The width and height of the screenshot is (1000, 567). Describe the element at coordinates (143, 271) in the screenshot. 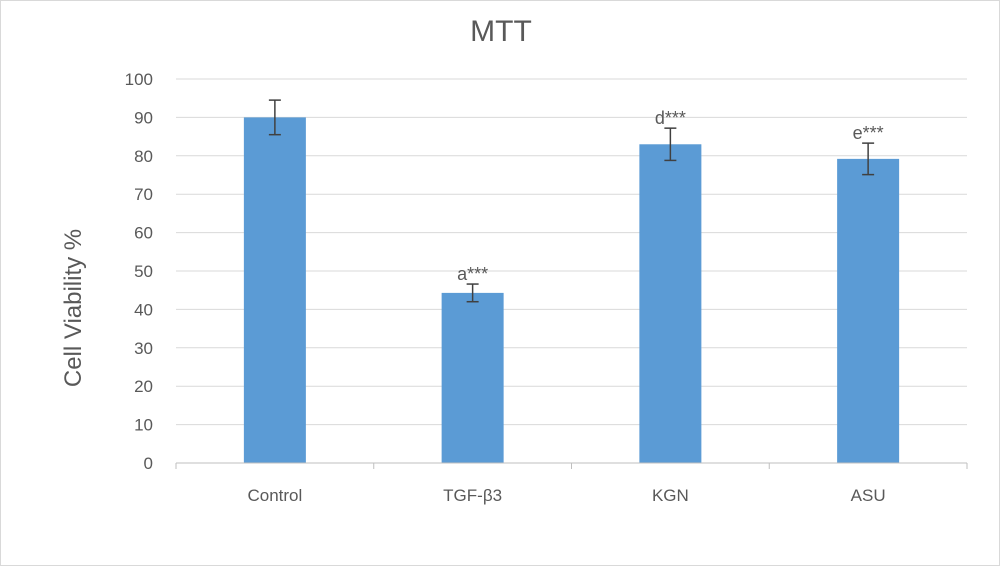

I see `y-tick-label: 50` at that location.